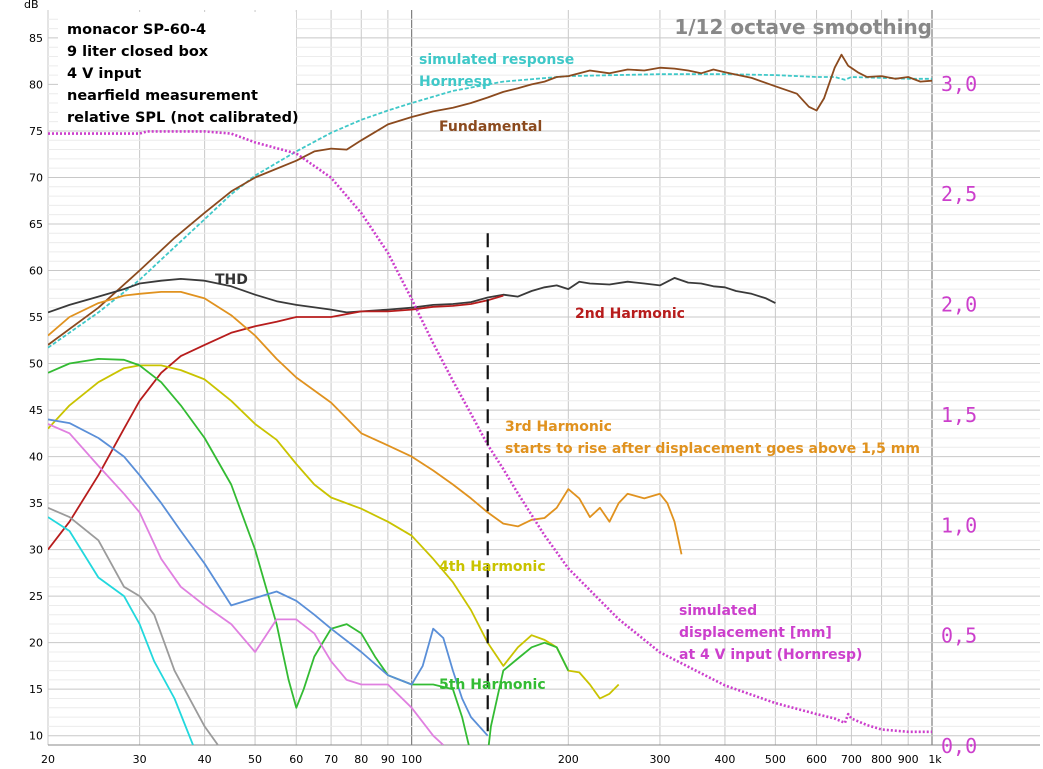 The image size is (1043, 769). Describe the element at coordinates (770, 655) in the screenshot. I see `series-label: at 4 V input (Hornresp)` at that location.